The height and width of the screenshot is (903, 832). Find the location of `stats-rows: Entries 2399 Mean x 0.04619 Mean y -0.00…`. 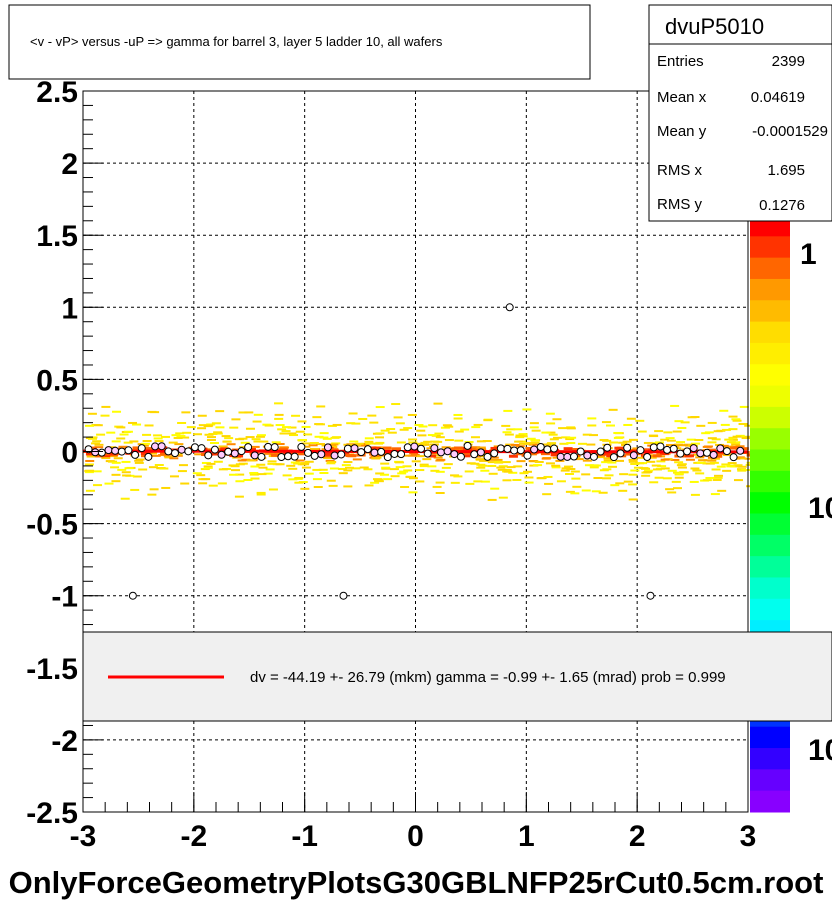

stats-rows: Entries 2399 Mean x 0.04619 Mean y -0.00… is located at coordinates (742, 133).